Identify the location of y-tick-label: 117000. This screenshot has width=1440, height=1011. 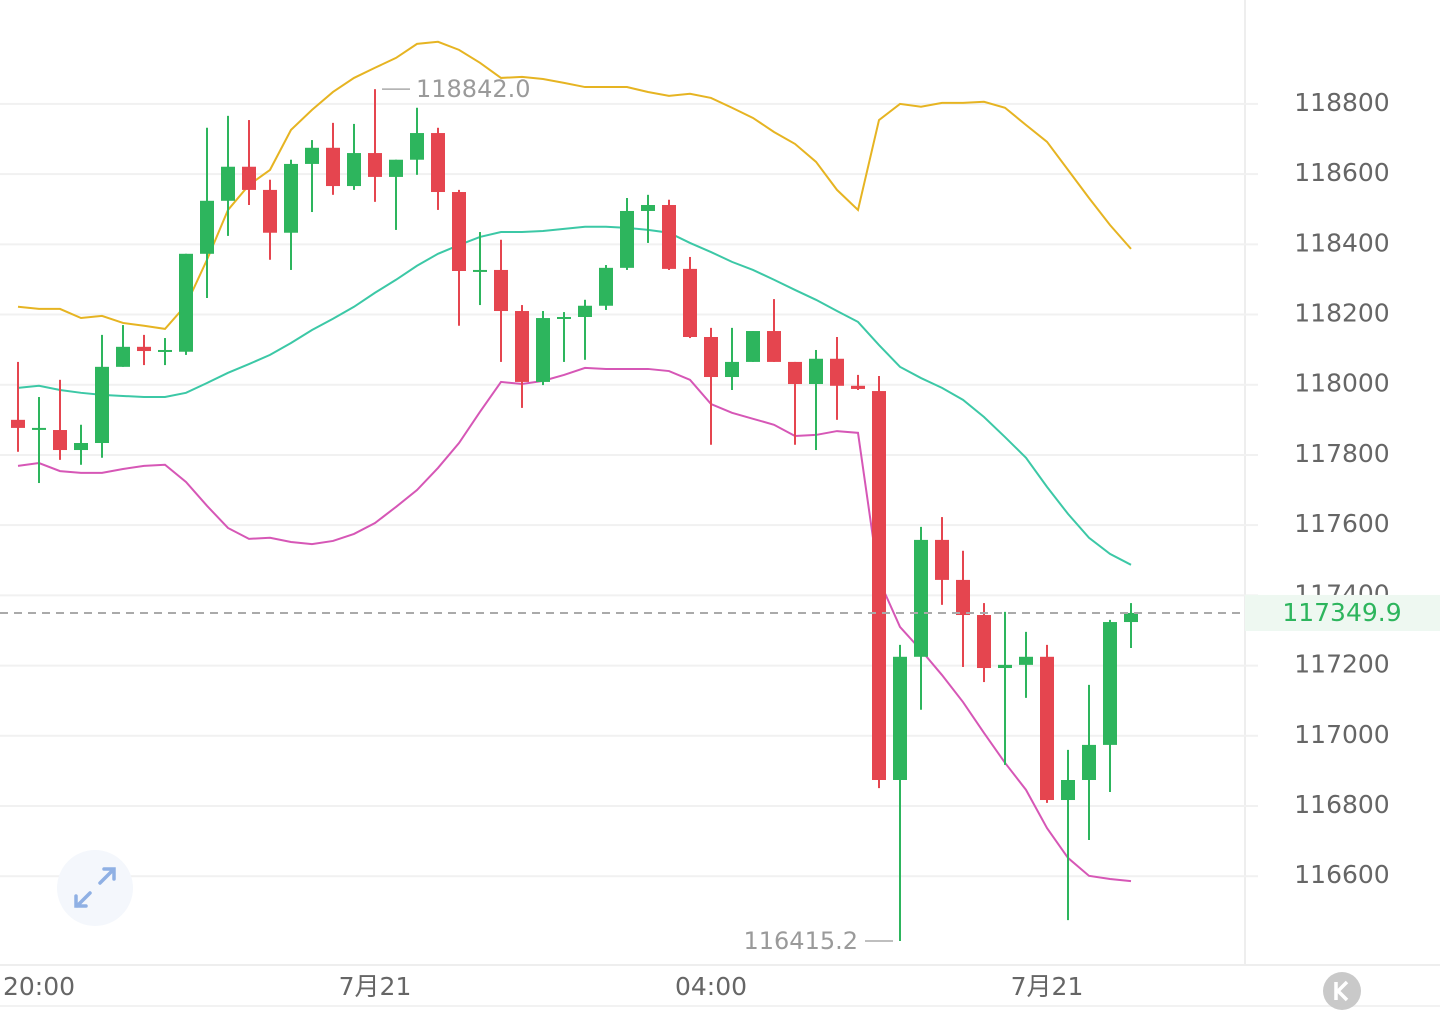
(1341, 734).